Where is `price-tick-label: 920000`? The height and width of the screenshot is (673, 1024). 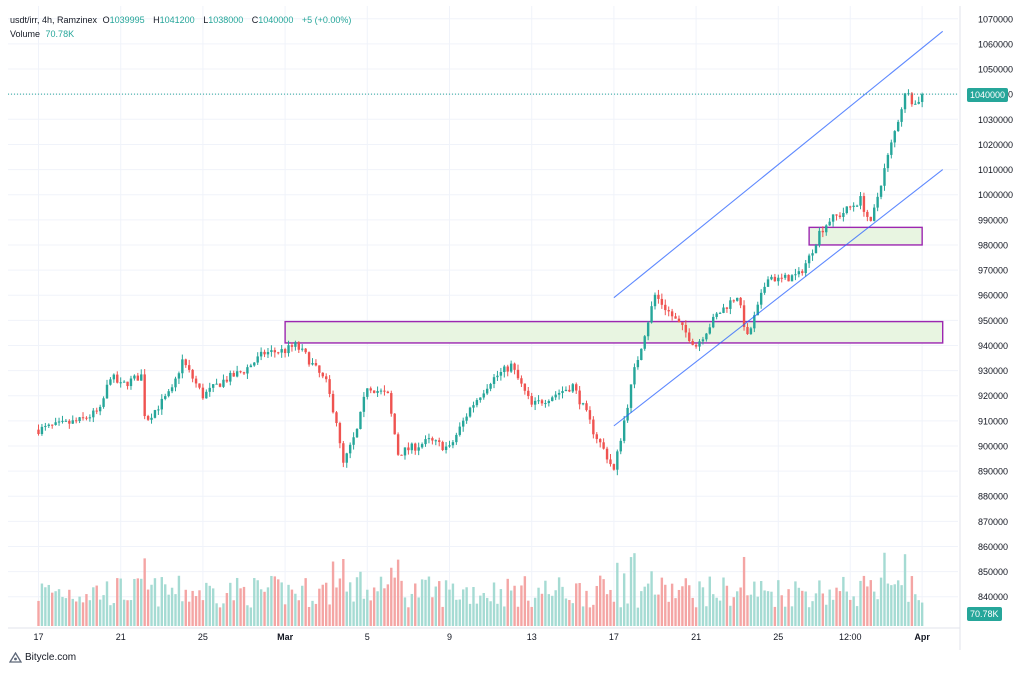 price-tick-label: 920000 is located at coordinates (993, 396).